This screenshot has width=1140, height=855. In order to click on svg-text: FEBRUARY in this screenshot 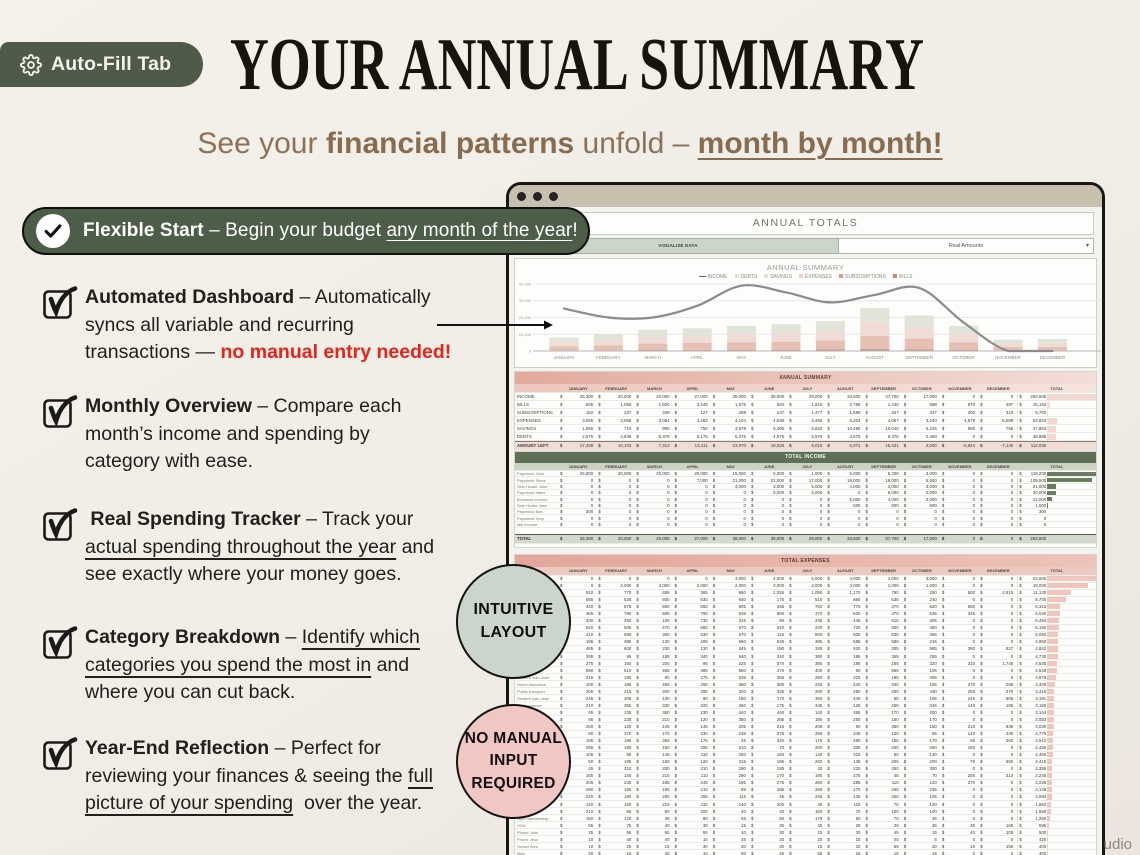, I will do `click(608, 357)`.